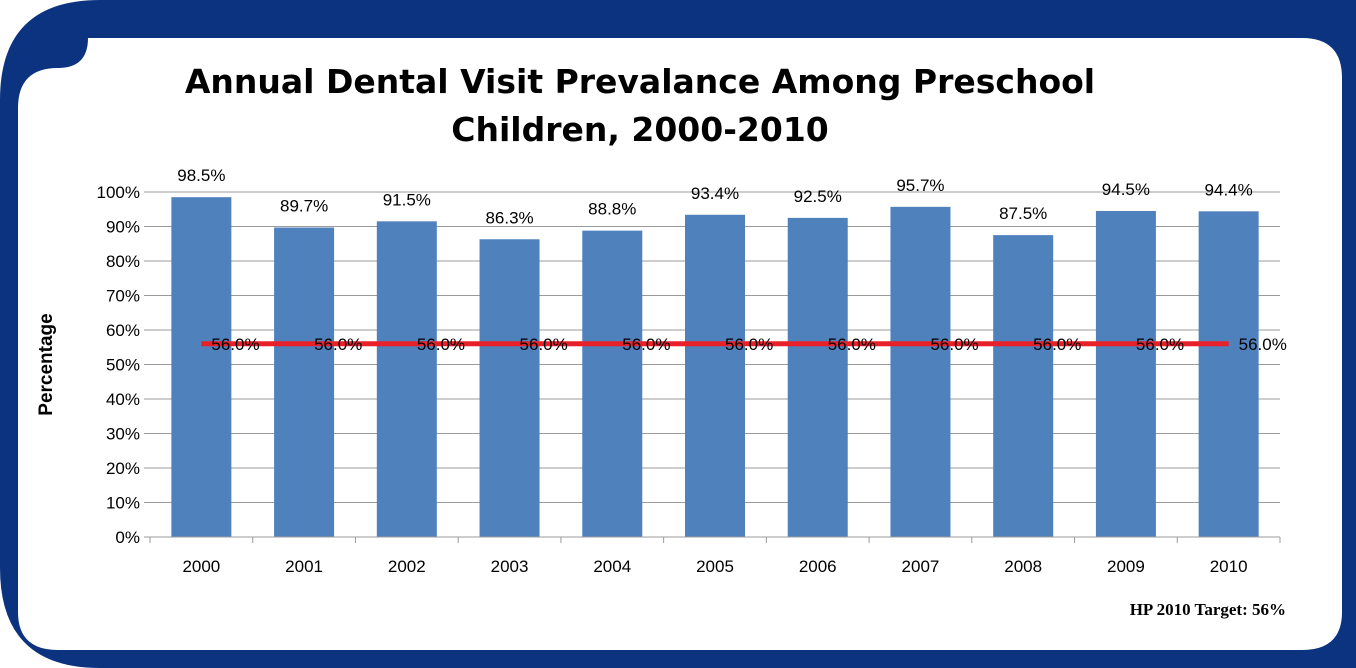 The image size is (1356, 668). Describe the element at coordinates (127, 537) in the screenshot. I see `y-tick-label: 0%` at that location.